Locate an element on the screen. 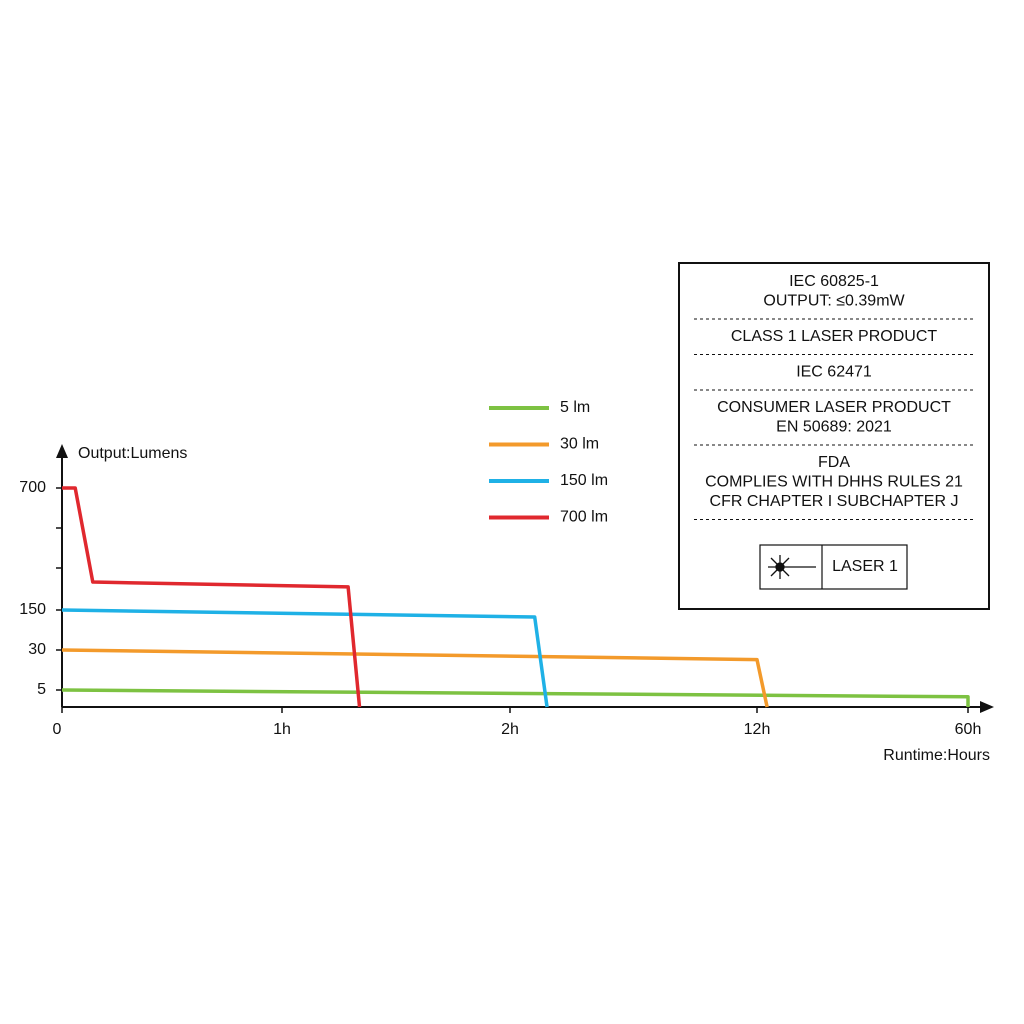 The height and width of the screenshot is (1024, 1024). legend-label: 30 lm is located at coordinates (579, 444).